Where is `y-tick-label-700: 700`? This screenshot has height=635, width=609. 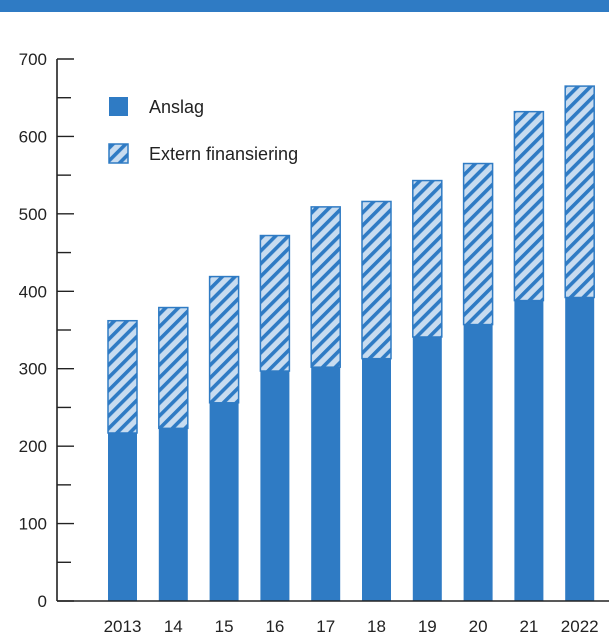
y-tick-label-700: 700 is located at coordinates (33, 59).